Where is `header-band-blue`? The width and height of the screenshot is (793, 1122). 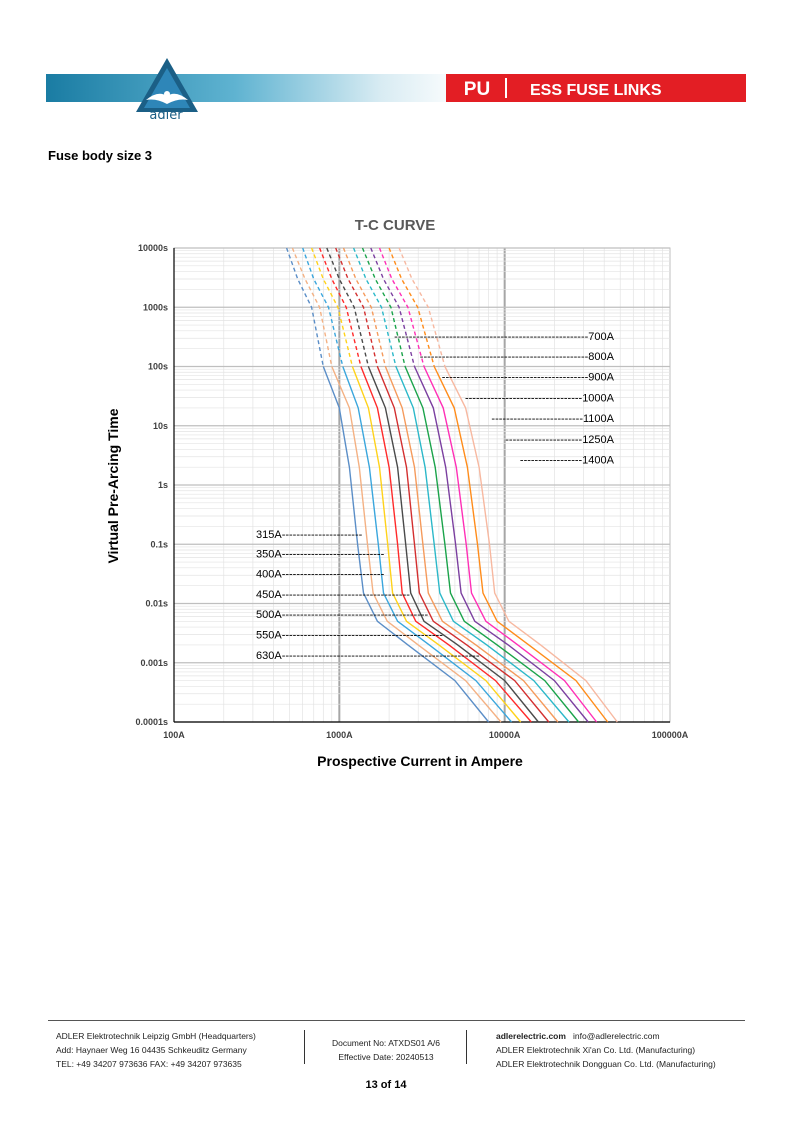
header-band-blue is located at coordinates (256, 88).